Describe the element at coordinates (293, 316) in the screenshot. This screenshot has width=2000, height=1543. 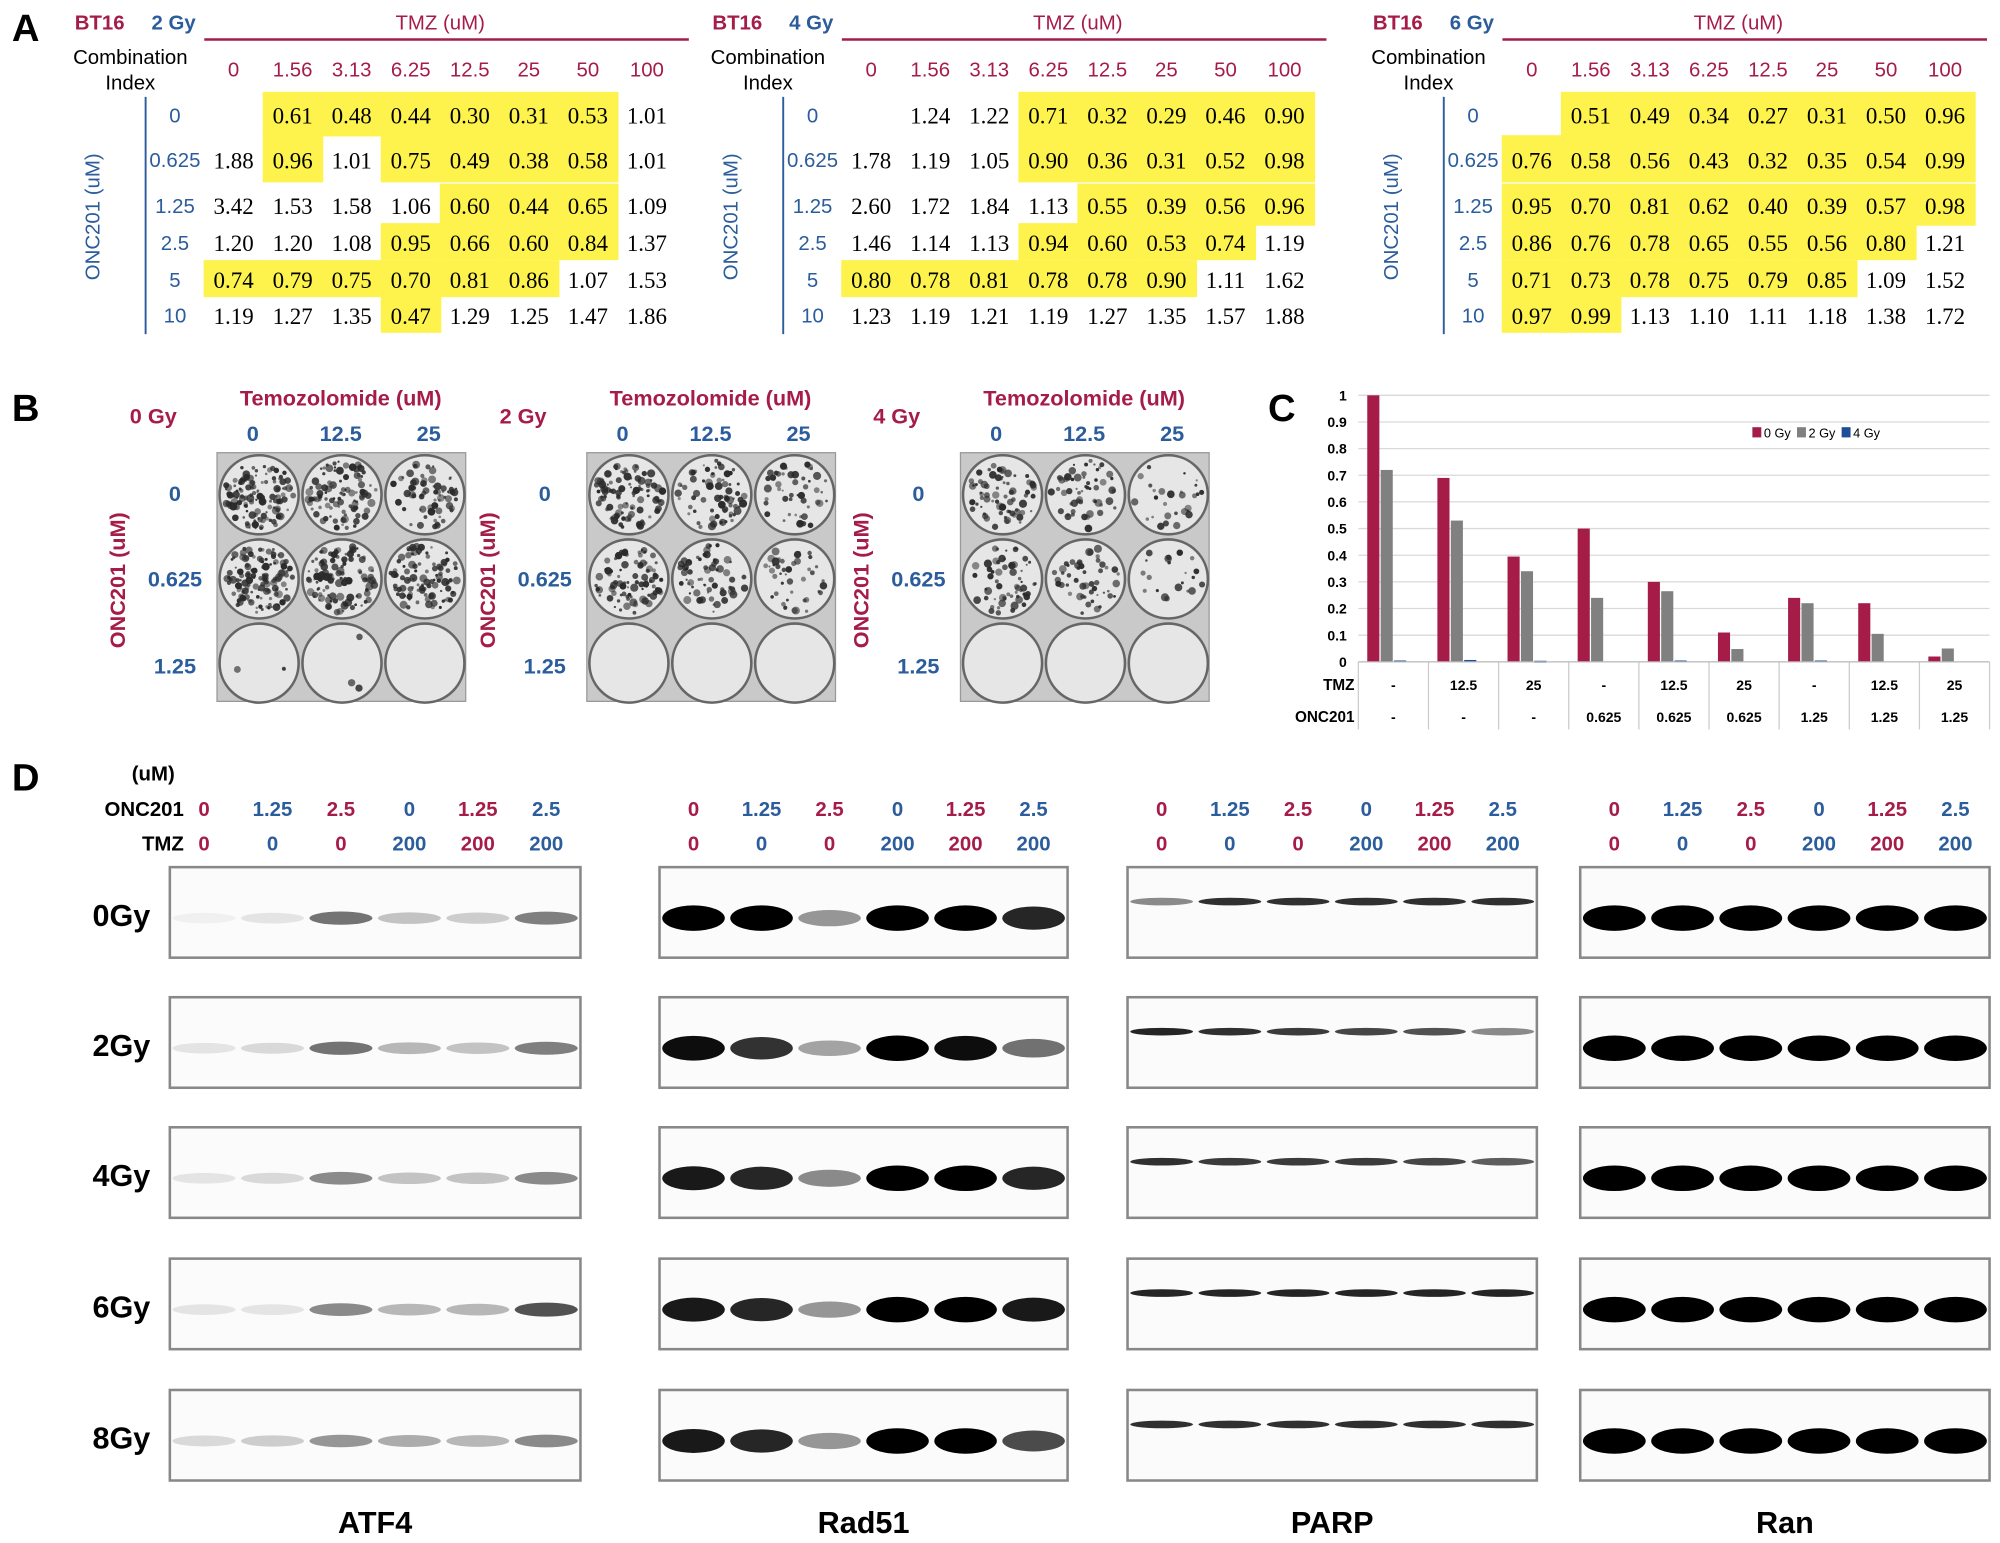
I see `ci-value: 1.27` at that location.